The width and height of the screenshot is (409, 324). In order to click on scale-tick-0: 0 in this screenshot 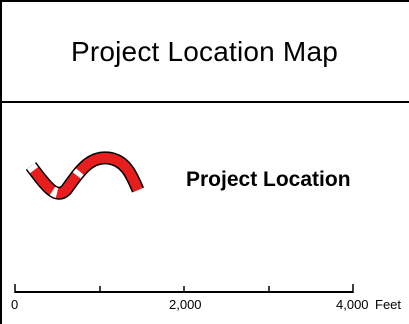, I will do `click(15, 304)`.